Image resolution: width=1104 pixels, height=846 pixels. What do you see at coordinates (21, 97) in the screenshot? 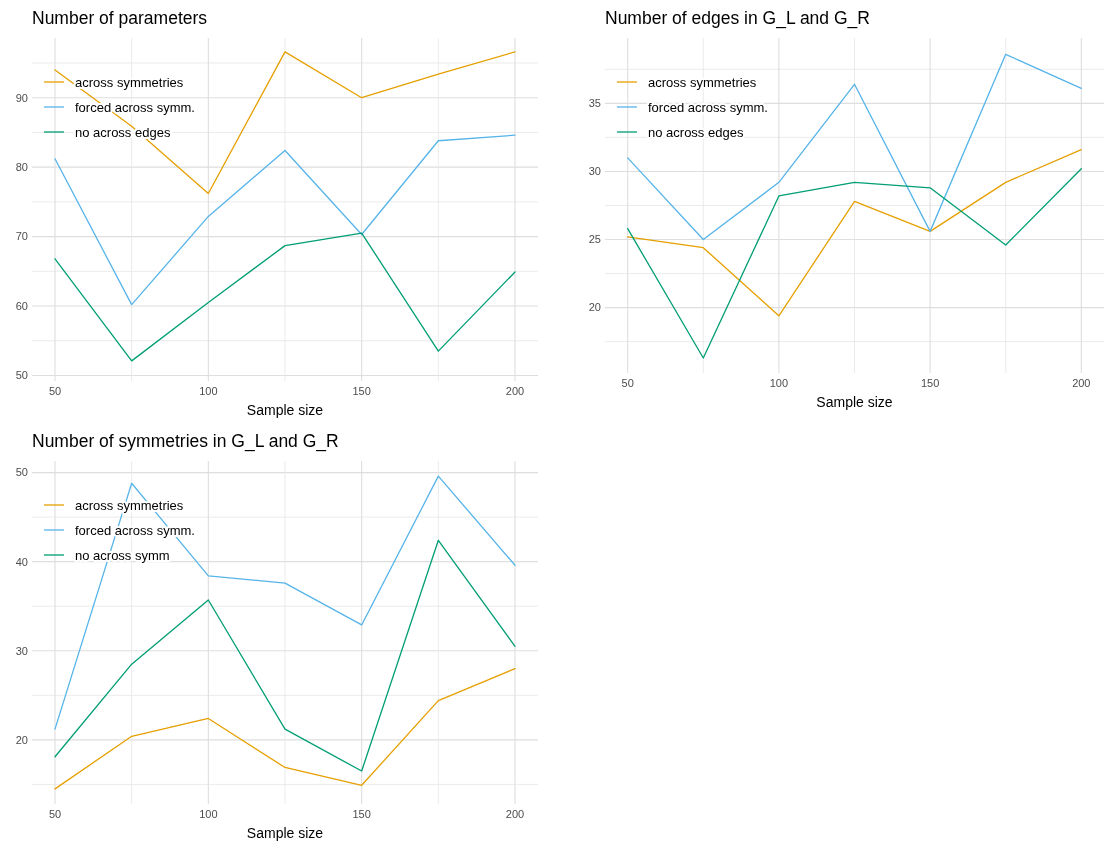
I see `y-tick-label: 90` at bounding box center [21, 97].